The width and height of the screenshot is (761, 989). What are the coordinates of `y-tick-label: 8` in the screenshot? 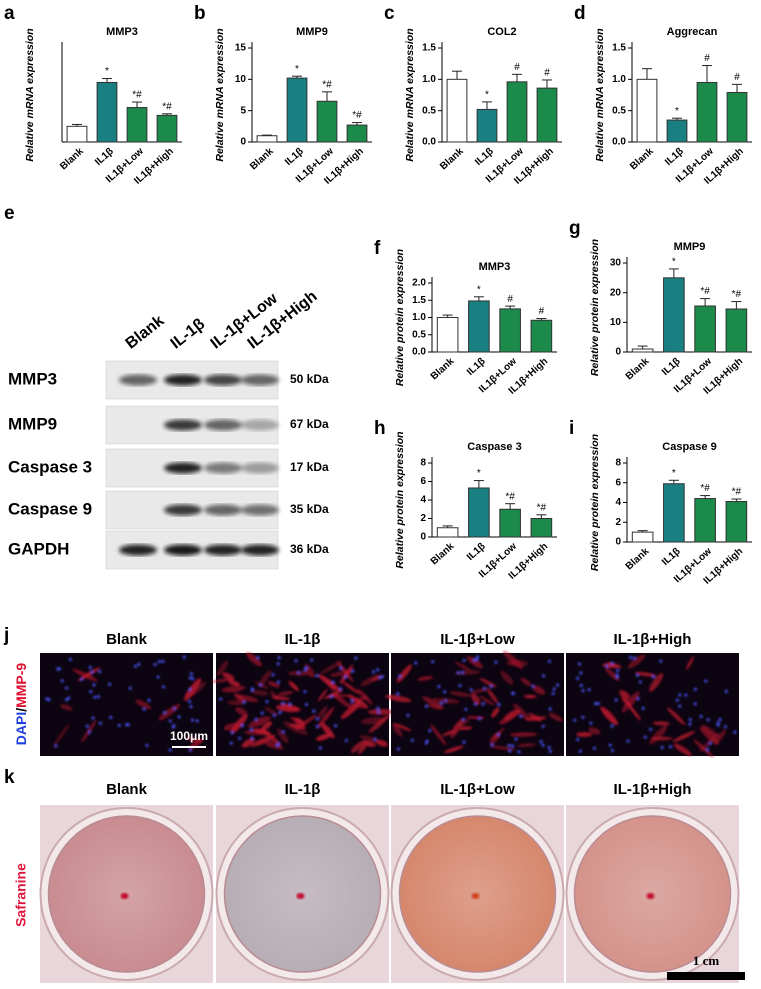 It's located at (423, 463).